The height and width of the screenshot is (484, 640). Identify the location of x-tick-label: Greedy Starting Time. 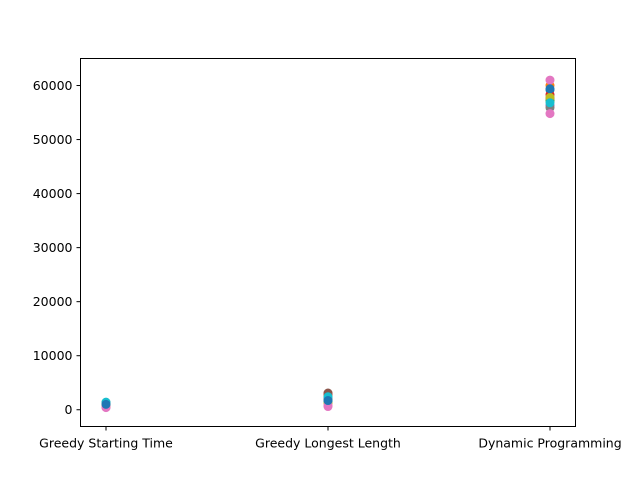
(106, 443).